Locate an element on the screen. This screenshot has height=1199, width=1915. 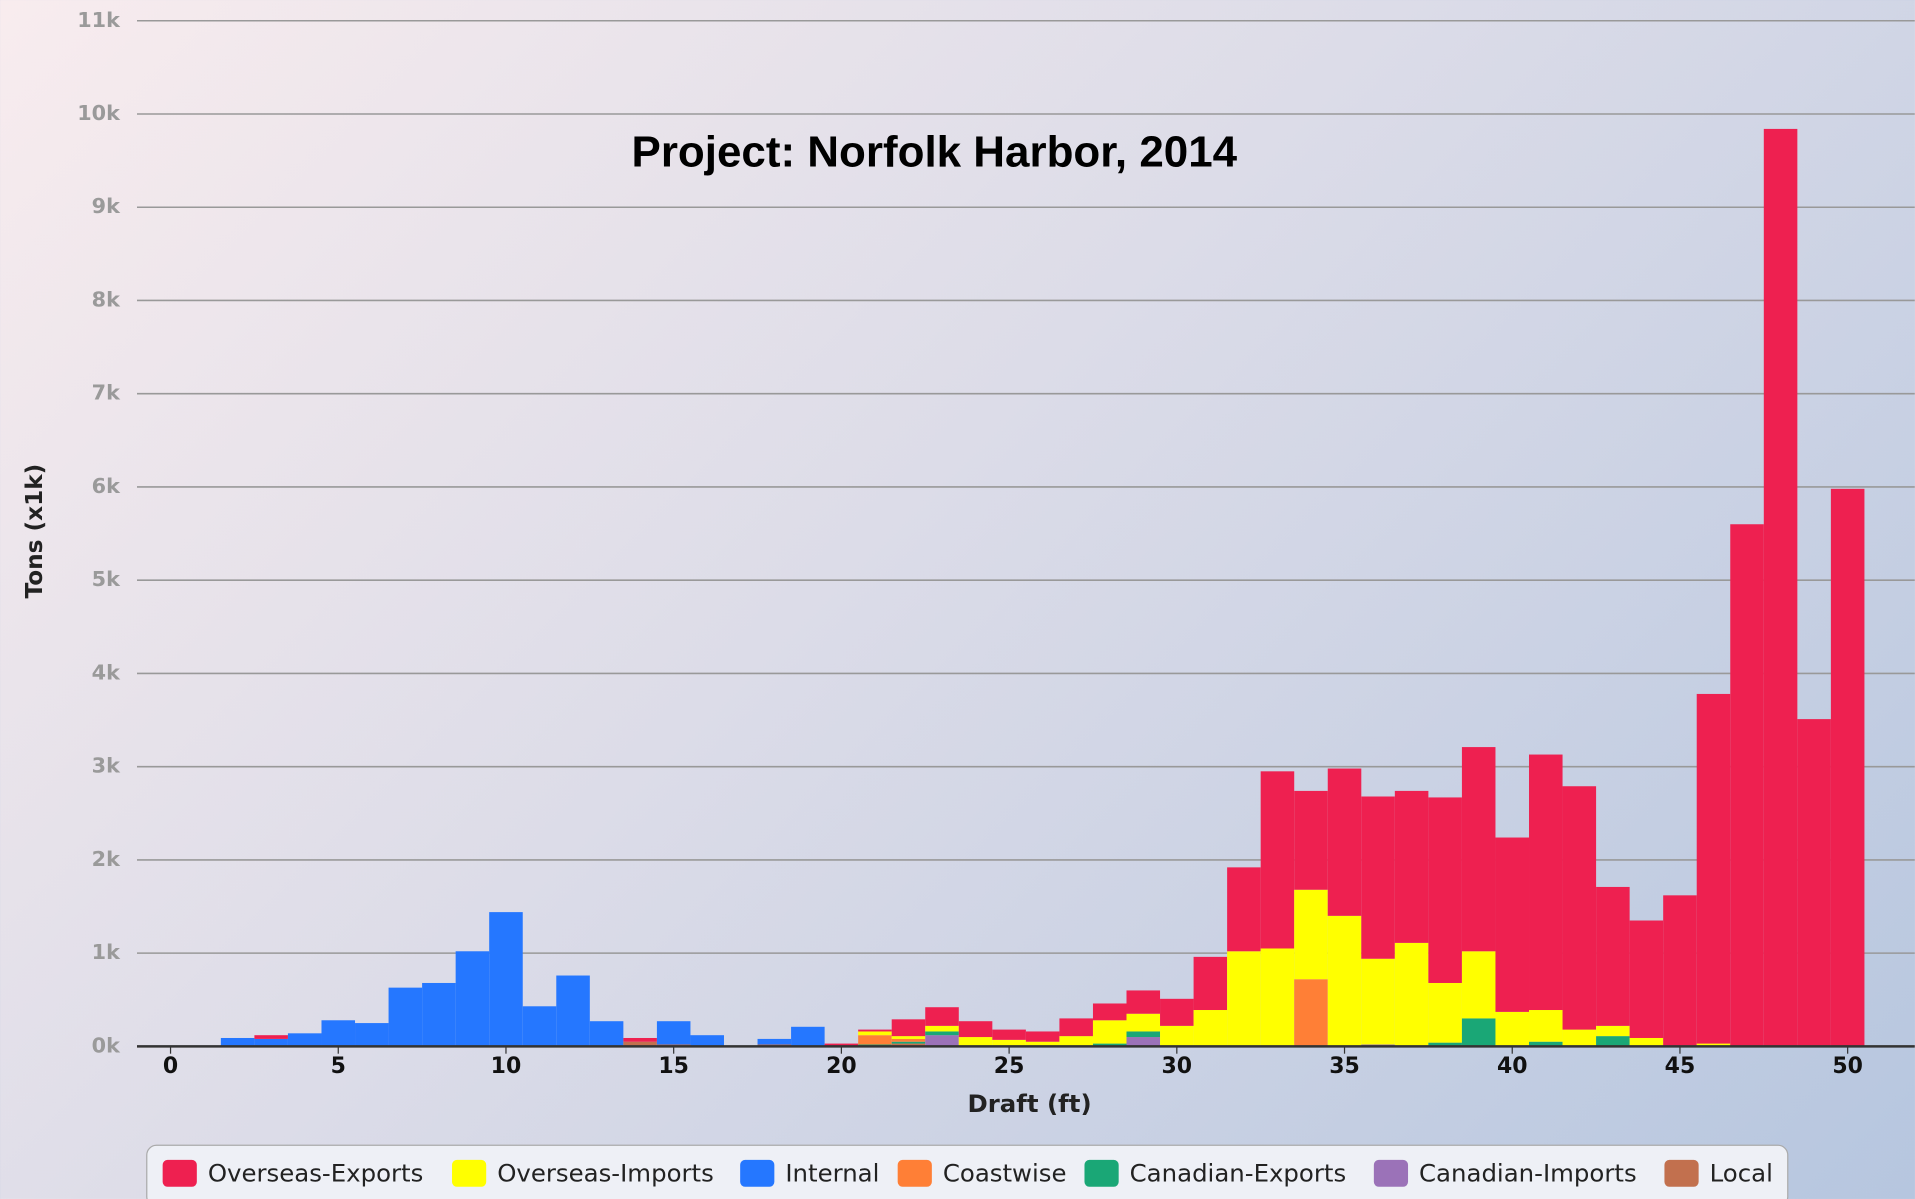
legend-label: Coastwise is located at coordinates (1005, 1173).